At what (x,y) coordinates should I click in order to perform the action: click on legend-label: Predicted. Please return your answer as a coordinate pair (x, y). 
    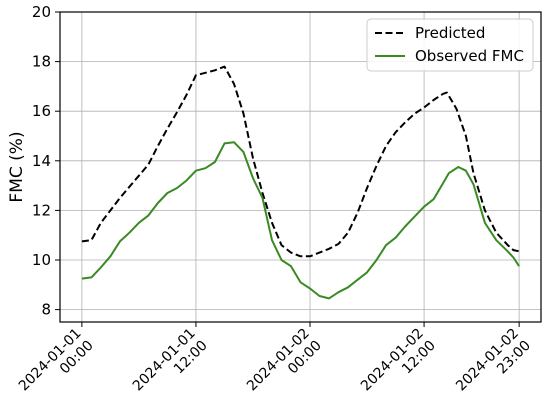
    Looking at the image, I should click on (450, 33).